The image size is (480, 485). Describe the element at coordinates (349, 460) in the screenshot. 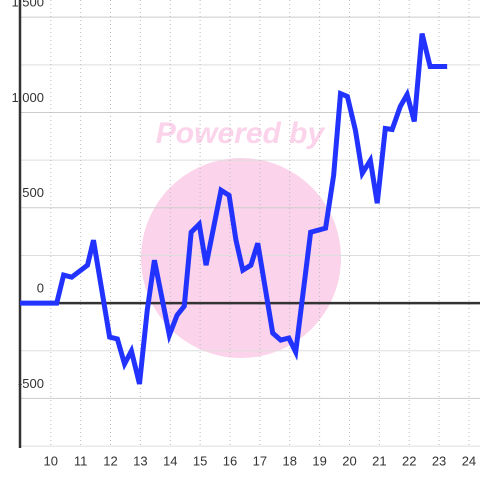

I see `x-tick-label: 20` at that location.